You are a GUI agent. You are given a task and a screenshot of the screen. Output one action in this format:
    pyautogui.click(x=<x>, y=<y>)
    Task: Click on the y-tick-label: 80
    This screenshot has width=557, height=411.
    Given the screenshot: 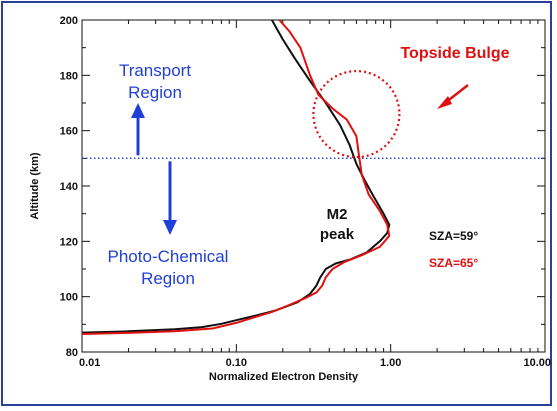 What is the action you would take?
    pyautogui.click(x=72, y=353)
    